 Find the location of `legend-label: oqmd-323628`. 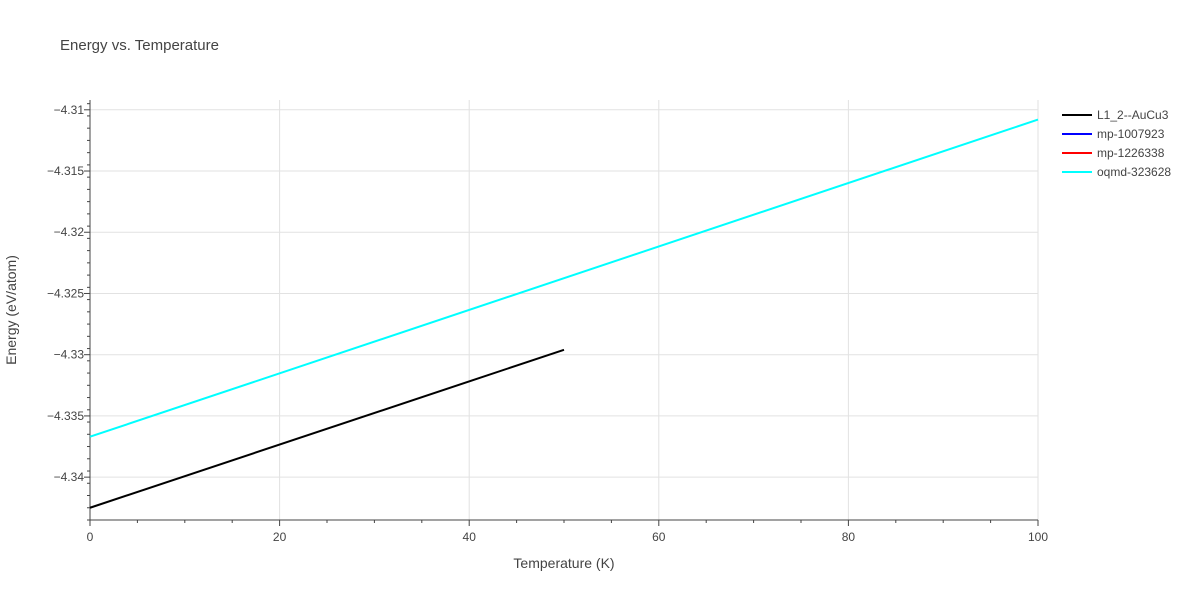

legend-label: oqmd-323628 is located at coordinates (1134, 172).